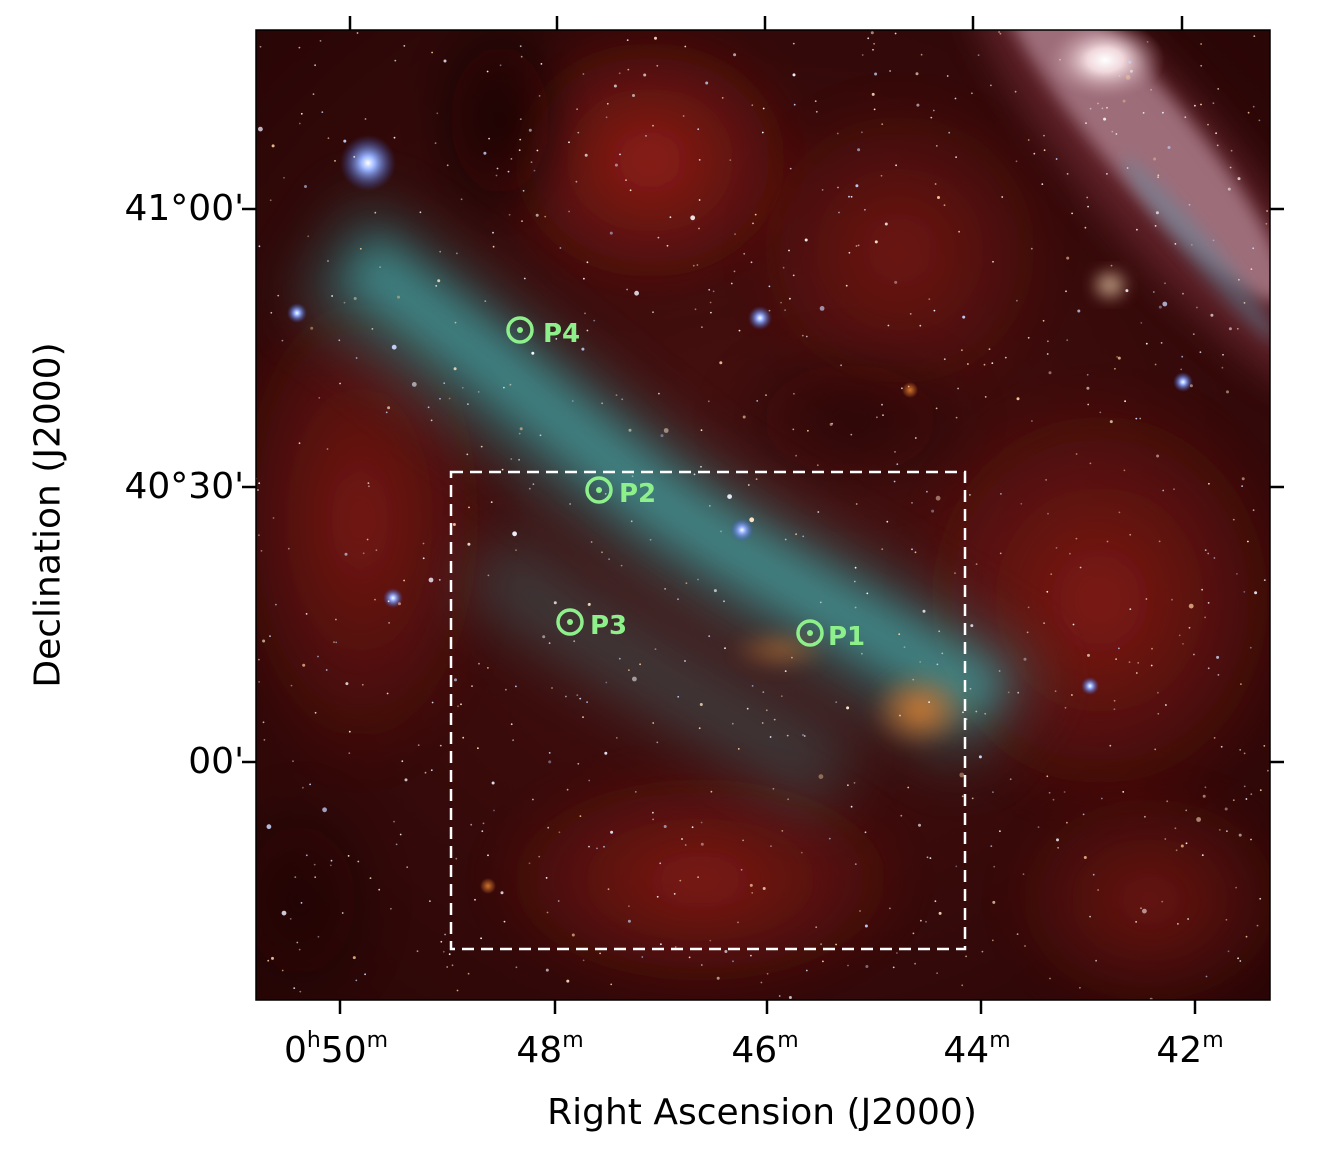 The width and height of the screenshot is (1334, 1150). I want to click on ra-minute-value: 50, so click(343, 1050).